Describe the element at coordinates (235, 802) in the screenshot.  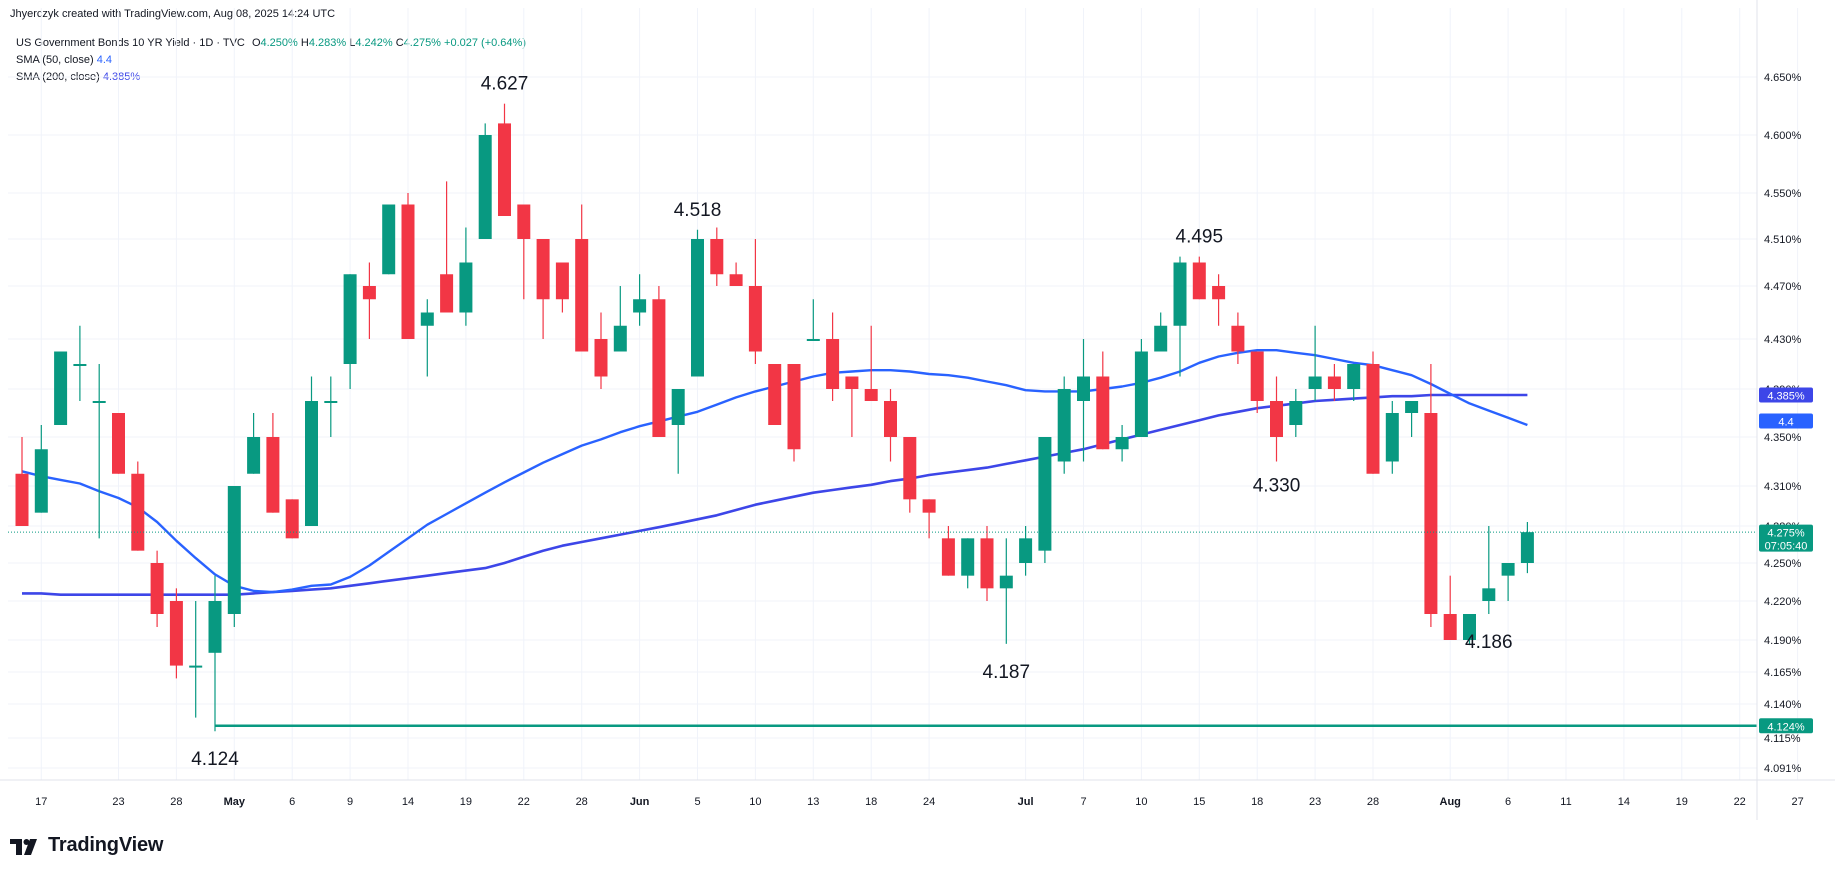
I see `x-tick-label: May` at that location.